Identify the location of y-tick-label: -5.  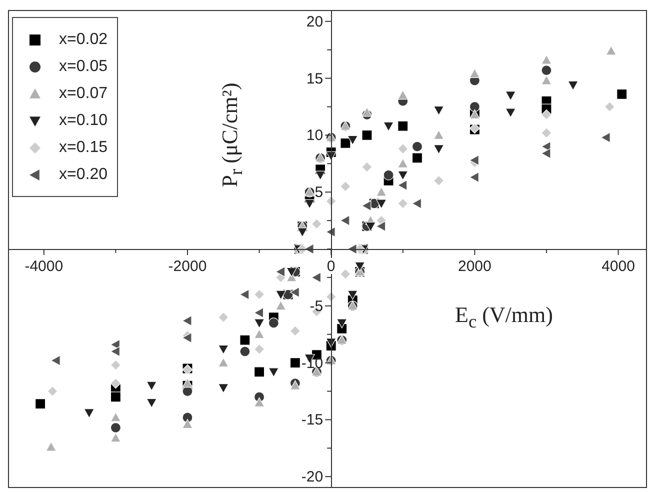
(317, 306).